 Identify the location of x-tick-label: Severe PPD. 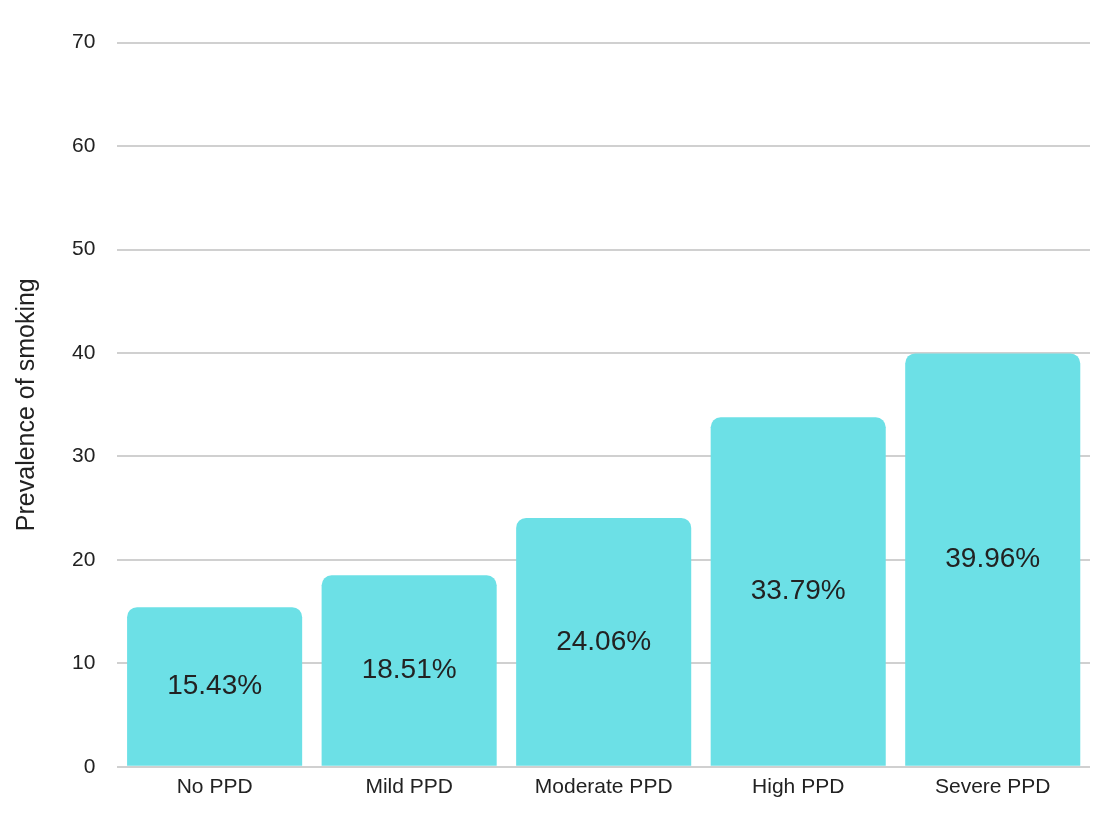
(992, 786).